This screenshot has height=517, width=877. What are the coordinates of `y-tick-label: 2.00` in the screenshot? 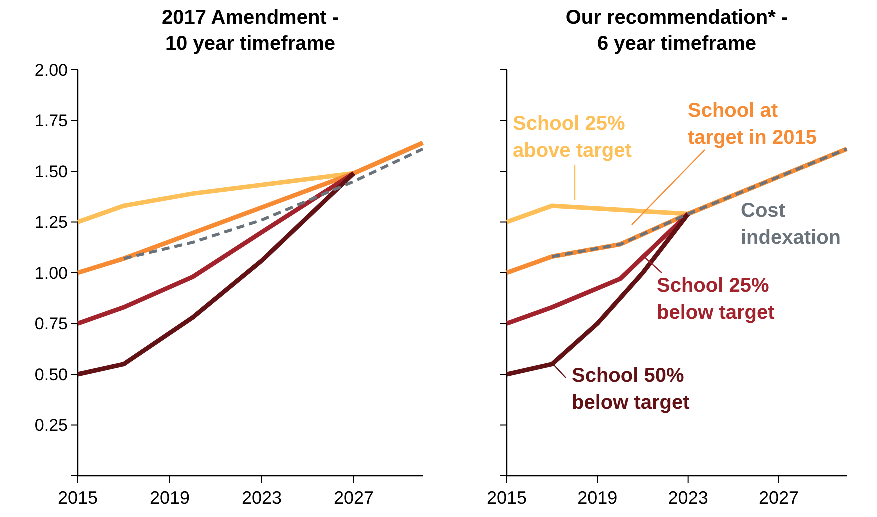 It's located at (51, 70).